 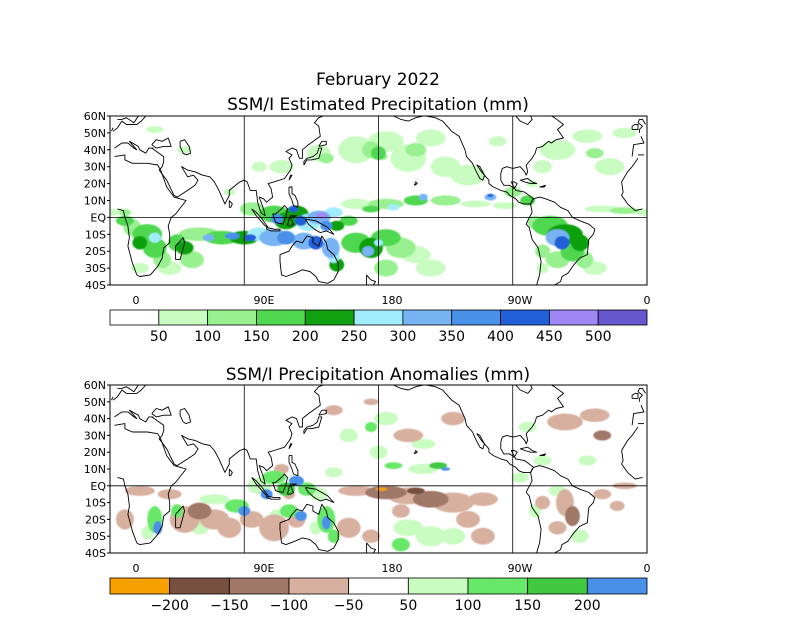 I want to click on colorbar-label: −100, so click(x=289, y=606).